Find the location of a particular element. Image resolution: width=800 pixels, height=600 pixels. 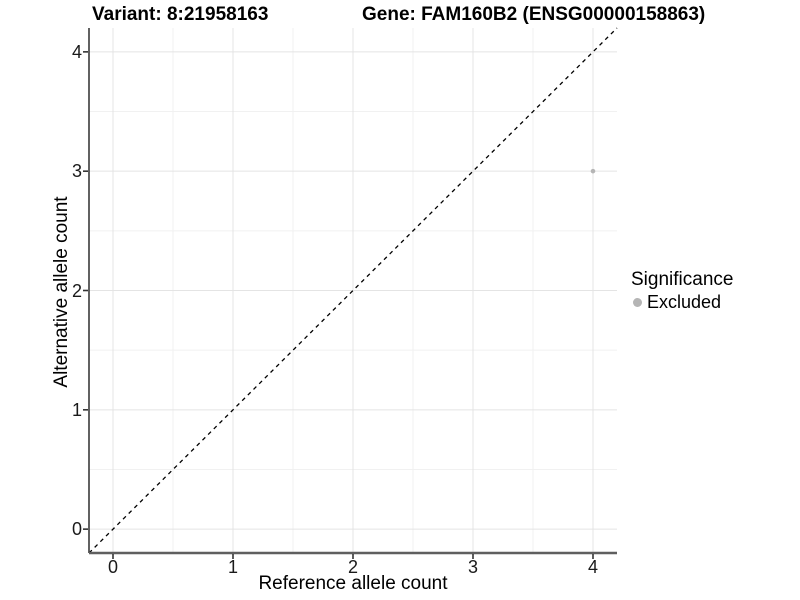

legend-title: Significance is located at coordinates (682, 279).